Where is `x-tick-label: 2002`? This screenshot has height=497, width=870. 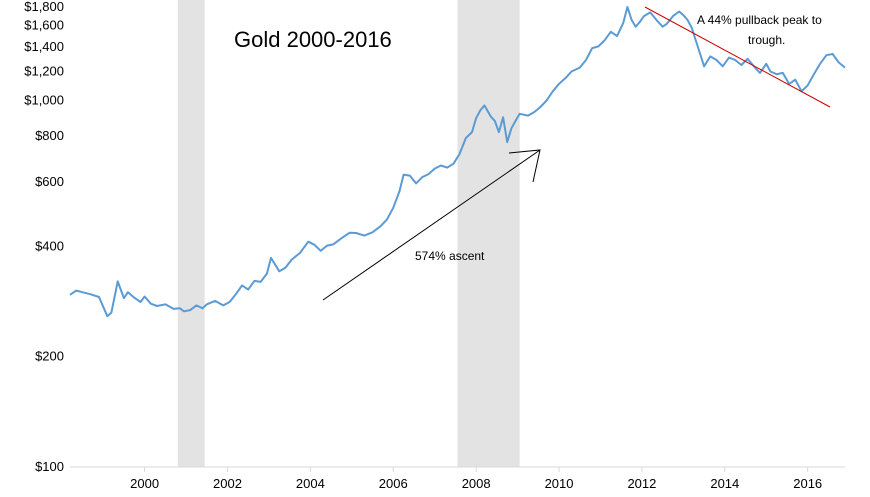
x-tick-label: 2002 is located at coordinates (227, 483).